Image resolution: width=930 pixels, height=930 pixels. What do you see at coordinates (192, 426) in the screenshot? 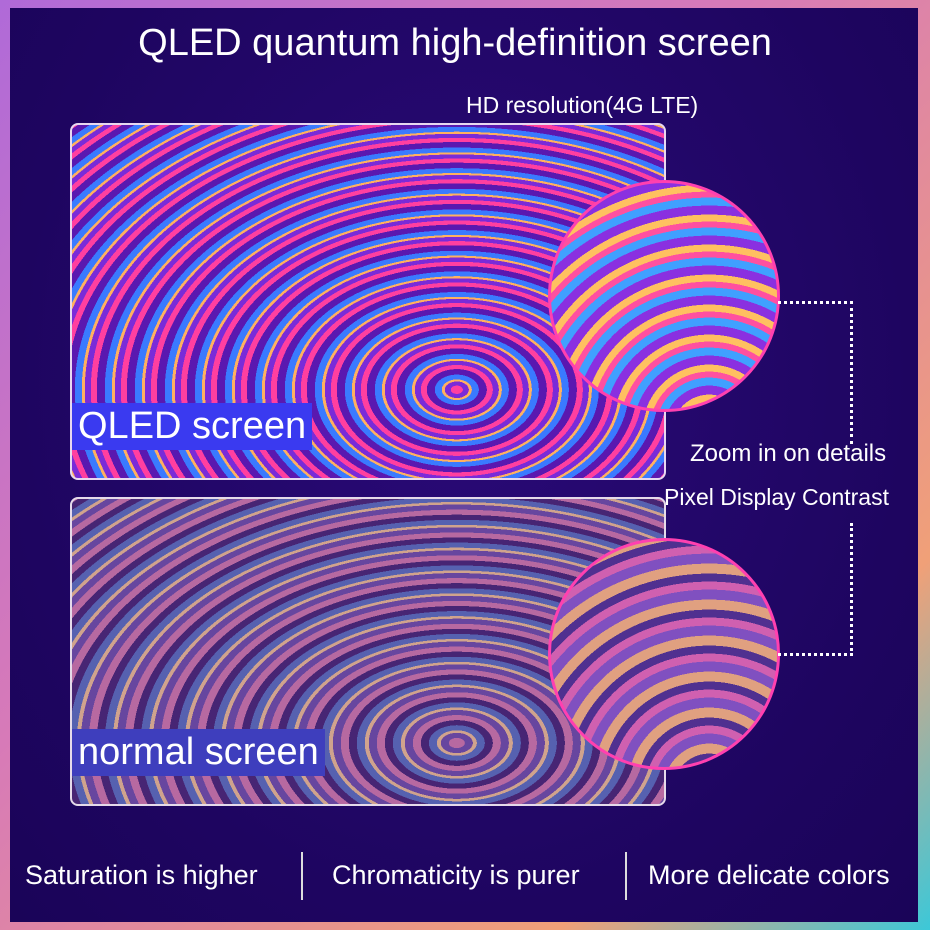
I see `qled-screen-label: QLED screen` at bounding box center [192, 426].